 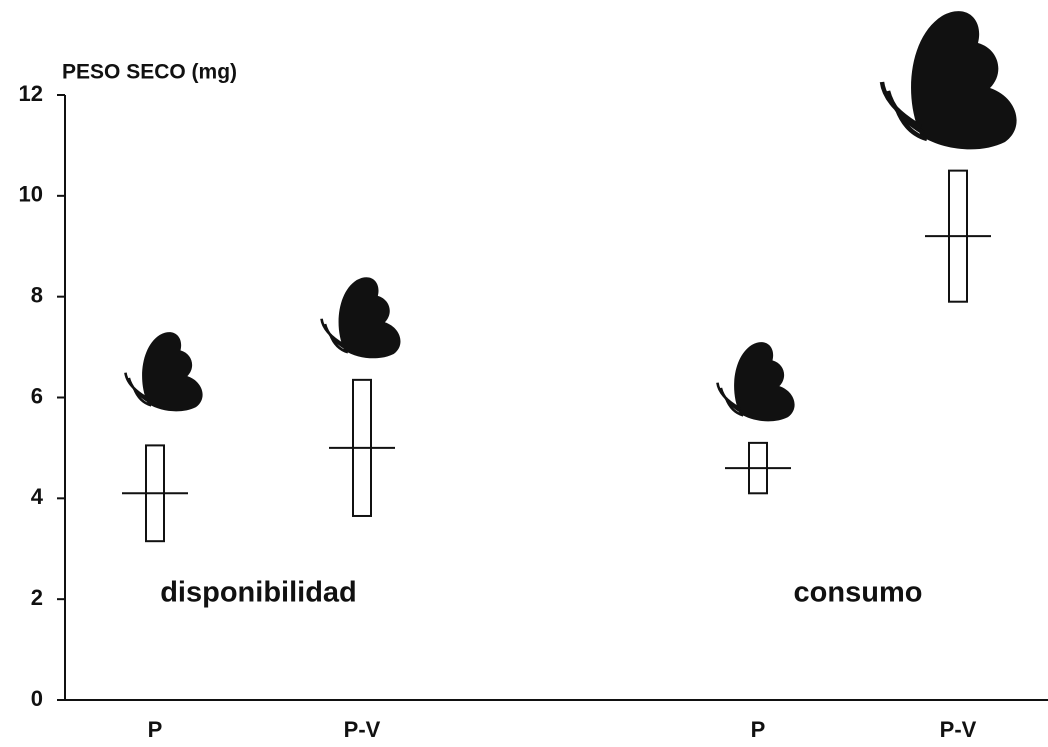 I want to click on y-tick-label: 2, so click(x=37, y=597).